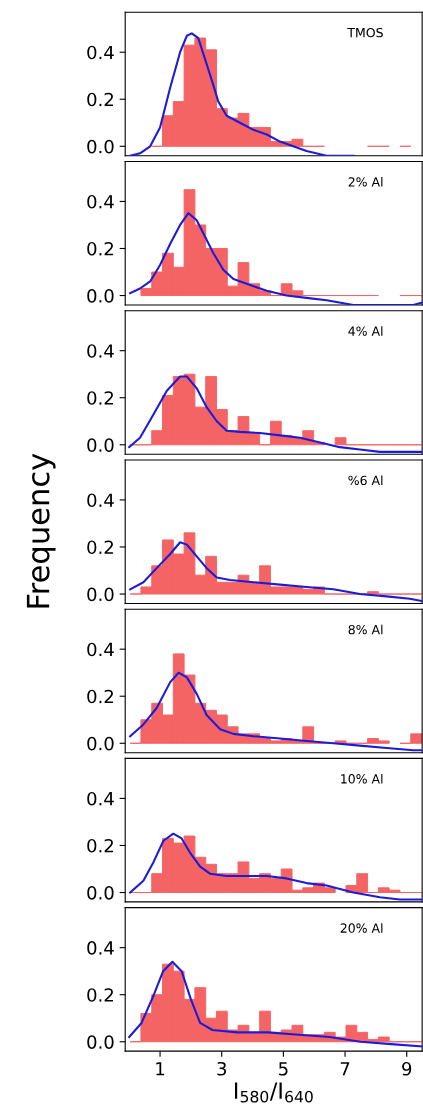 The width and height of the screenshot is (423, 1110). Describe the element at coordinates (365, 480) in the screenshot. I see `text: %6 Al` at that location.